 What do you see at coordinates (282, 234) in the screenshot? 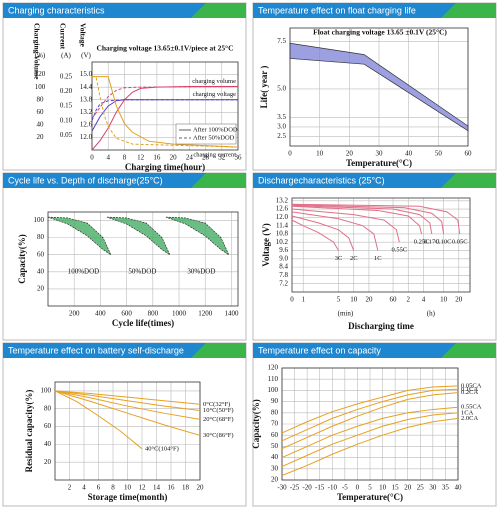
I see `y-tick-label: 10.8` at bounding box center [282, 234].